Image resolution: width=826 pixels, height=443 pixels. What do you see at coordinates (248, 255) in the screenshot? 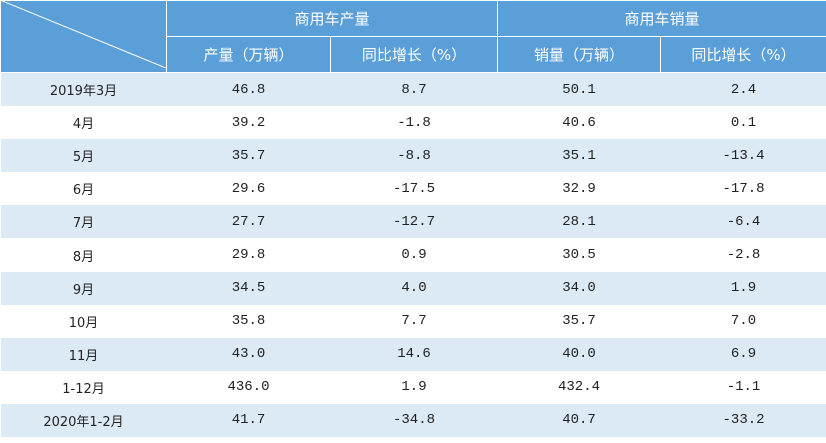
I see `cell: 29.8` at bounding box center [248, 255].